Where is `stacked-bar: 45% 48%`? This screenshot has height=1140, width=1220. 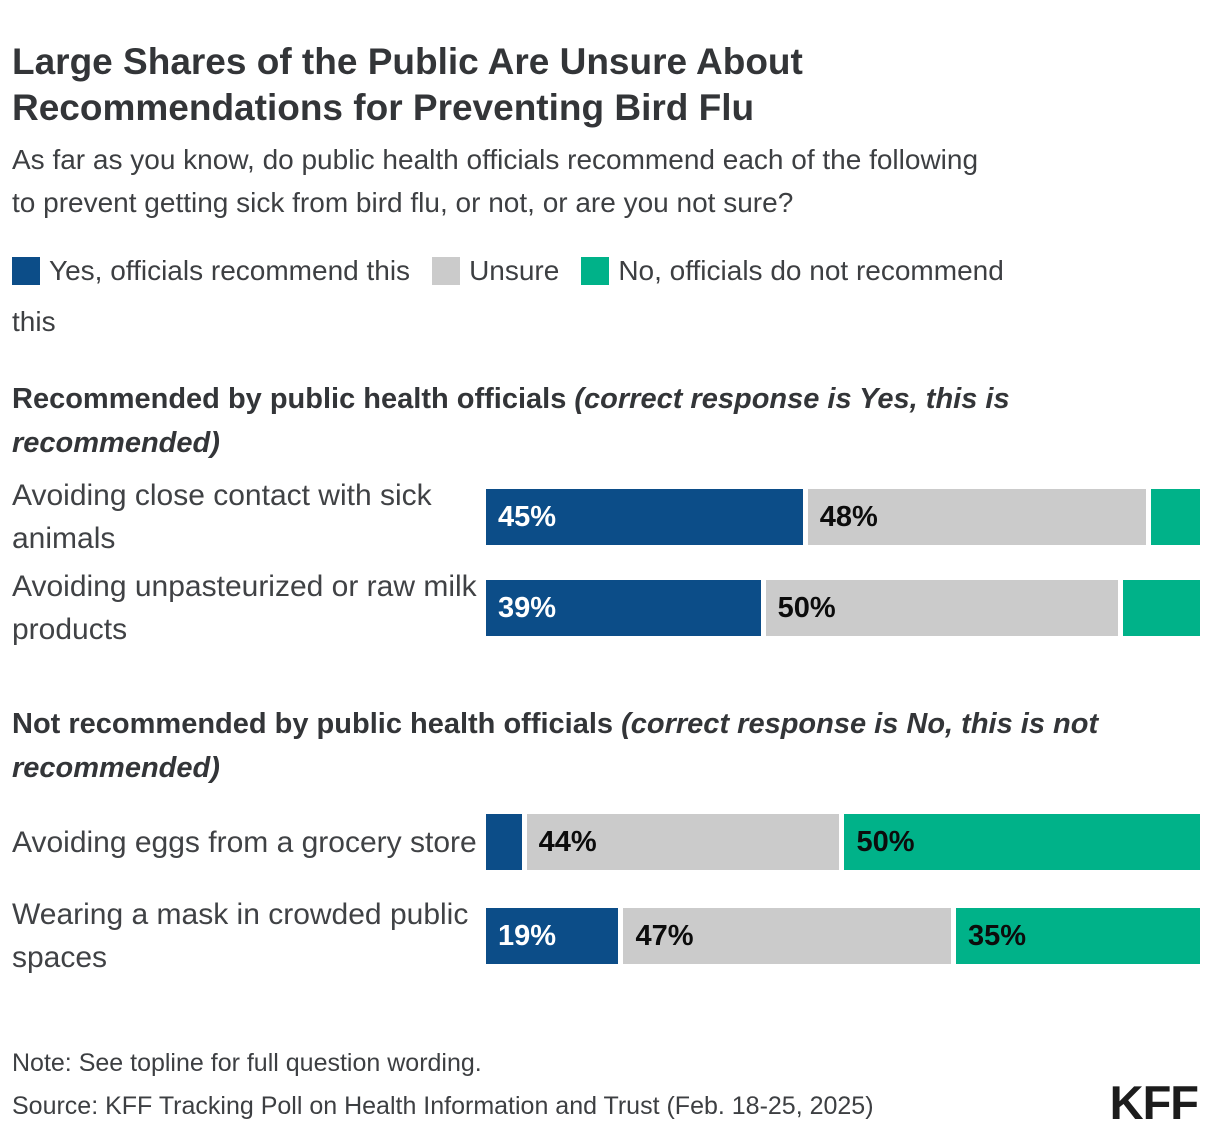
stacked-bar: 45% 48% is located at coordinates (843, 517).